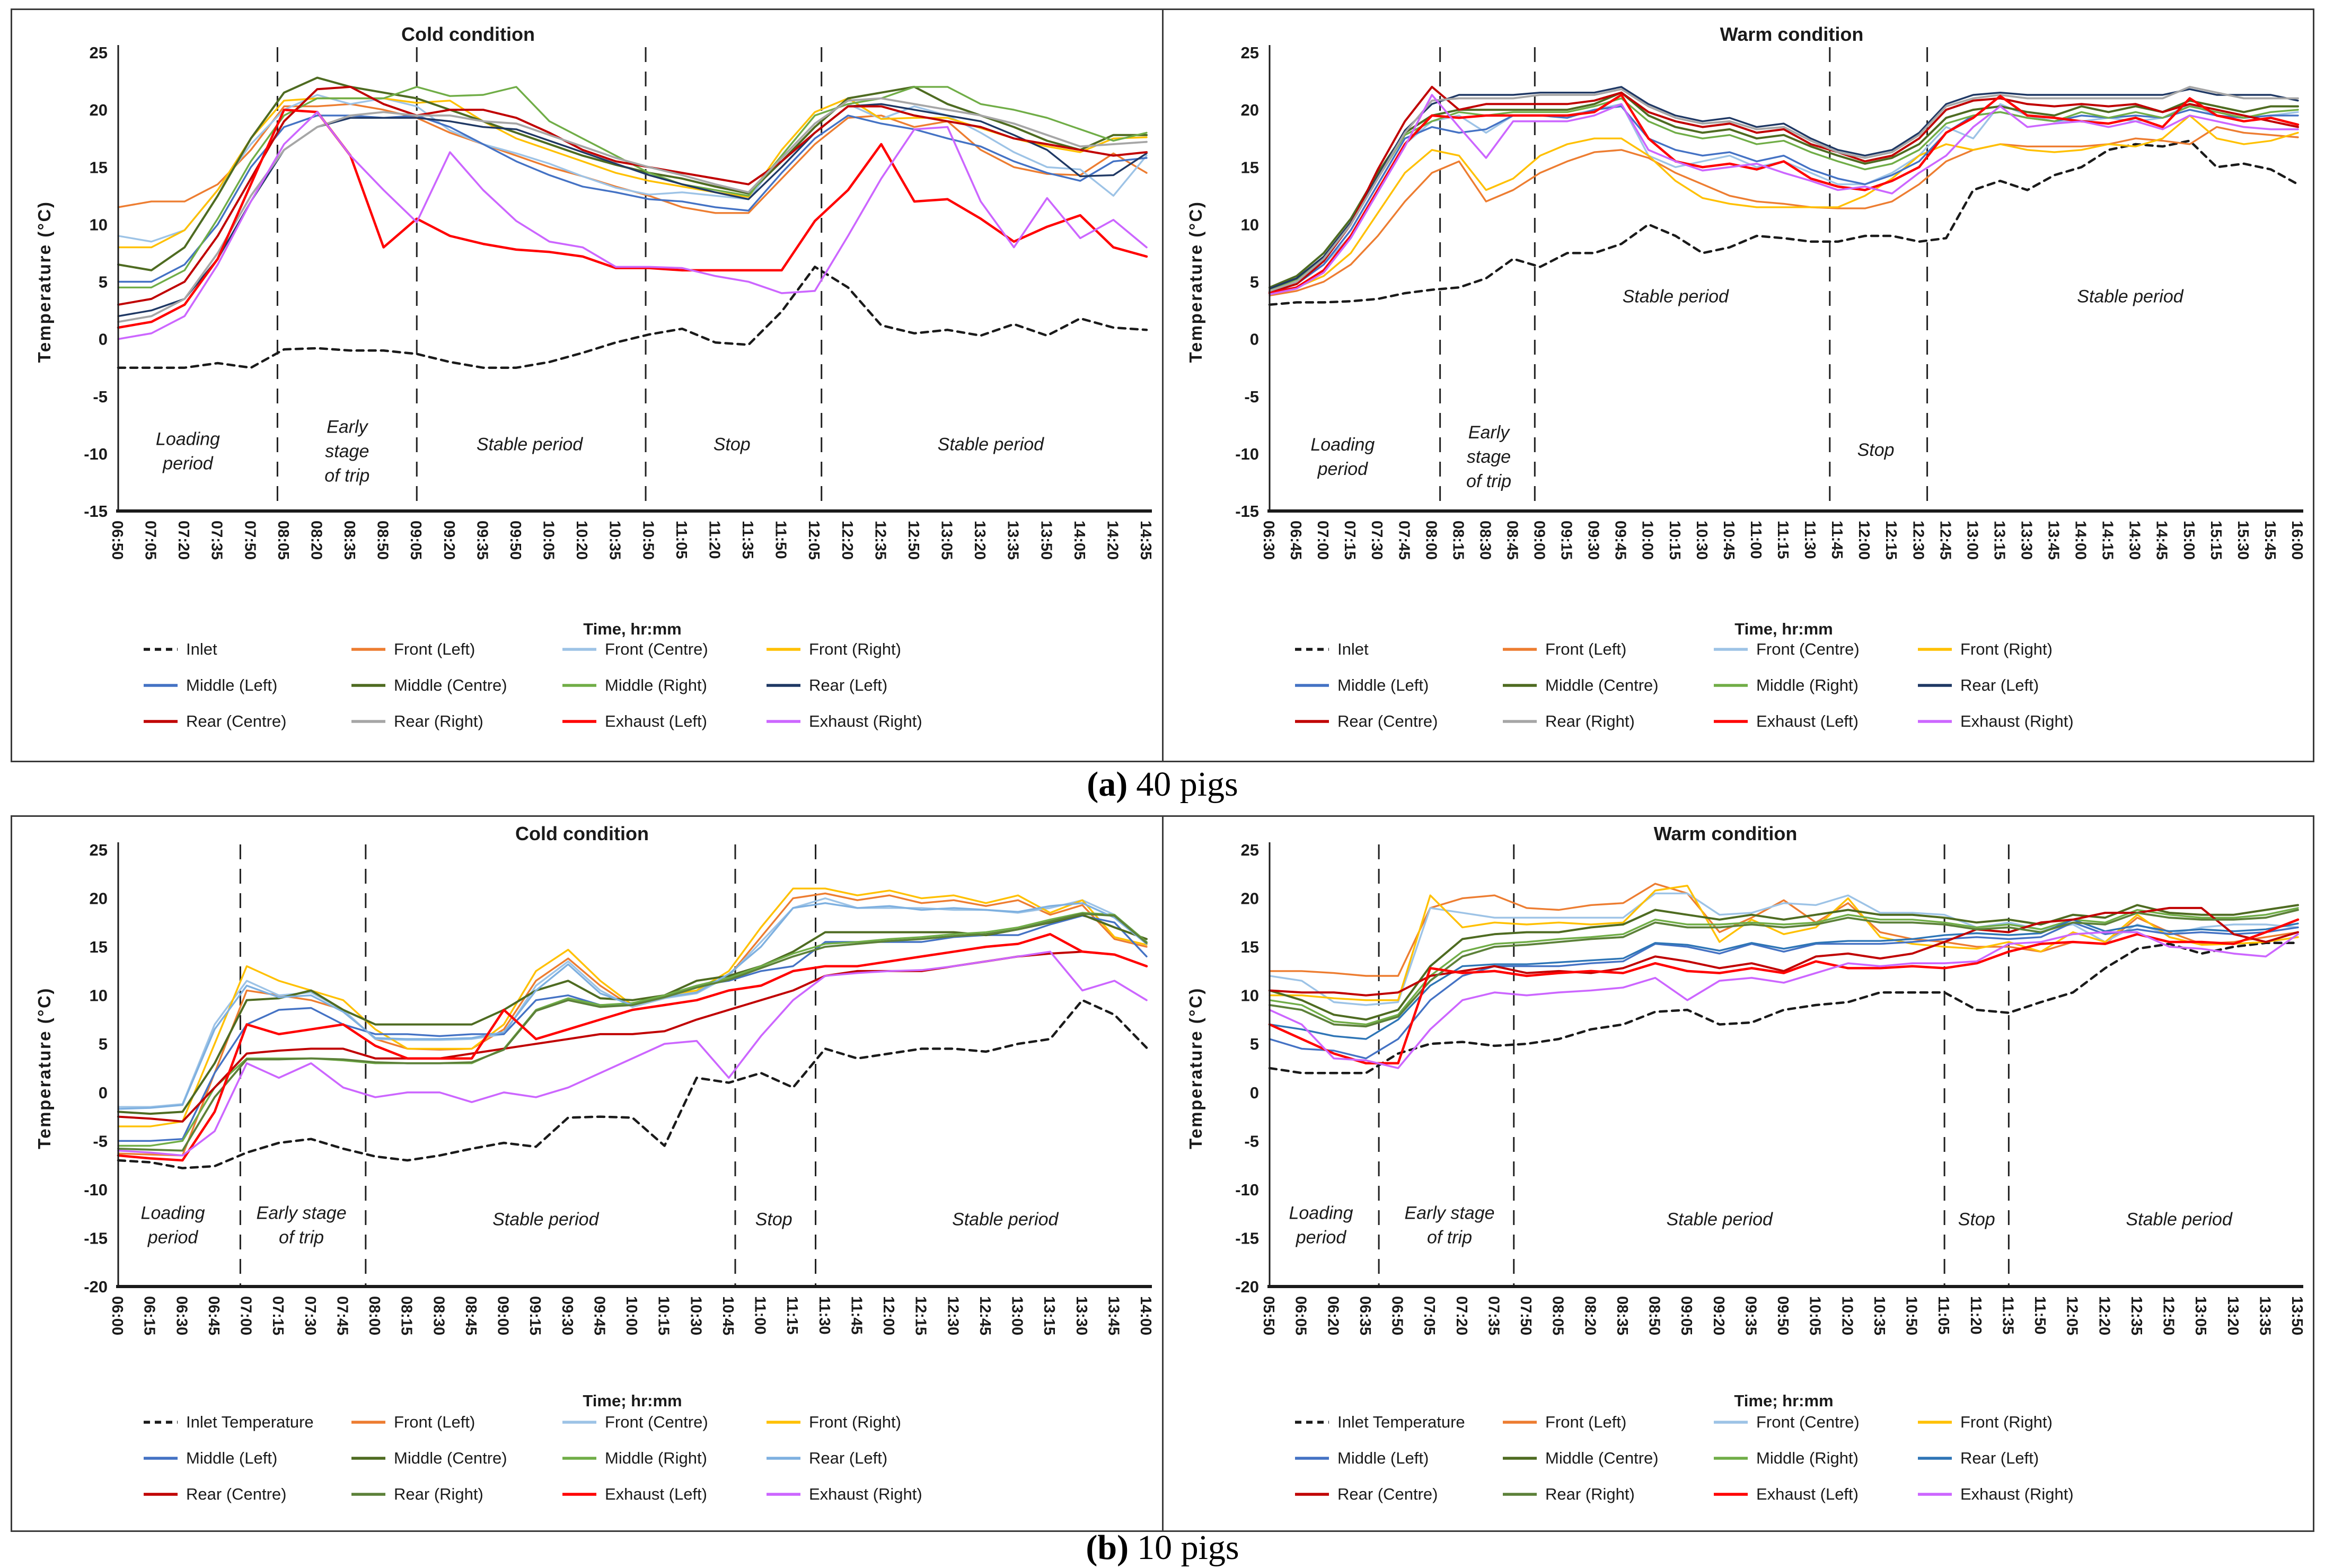 This screenshot has height=1568, width=2325. Describe the element at coordinates (1995, 721) in the screenshot. I see `legend-item-exhaust-right: Exhaust (Right)` at that location.